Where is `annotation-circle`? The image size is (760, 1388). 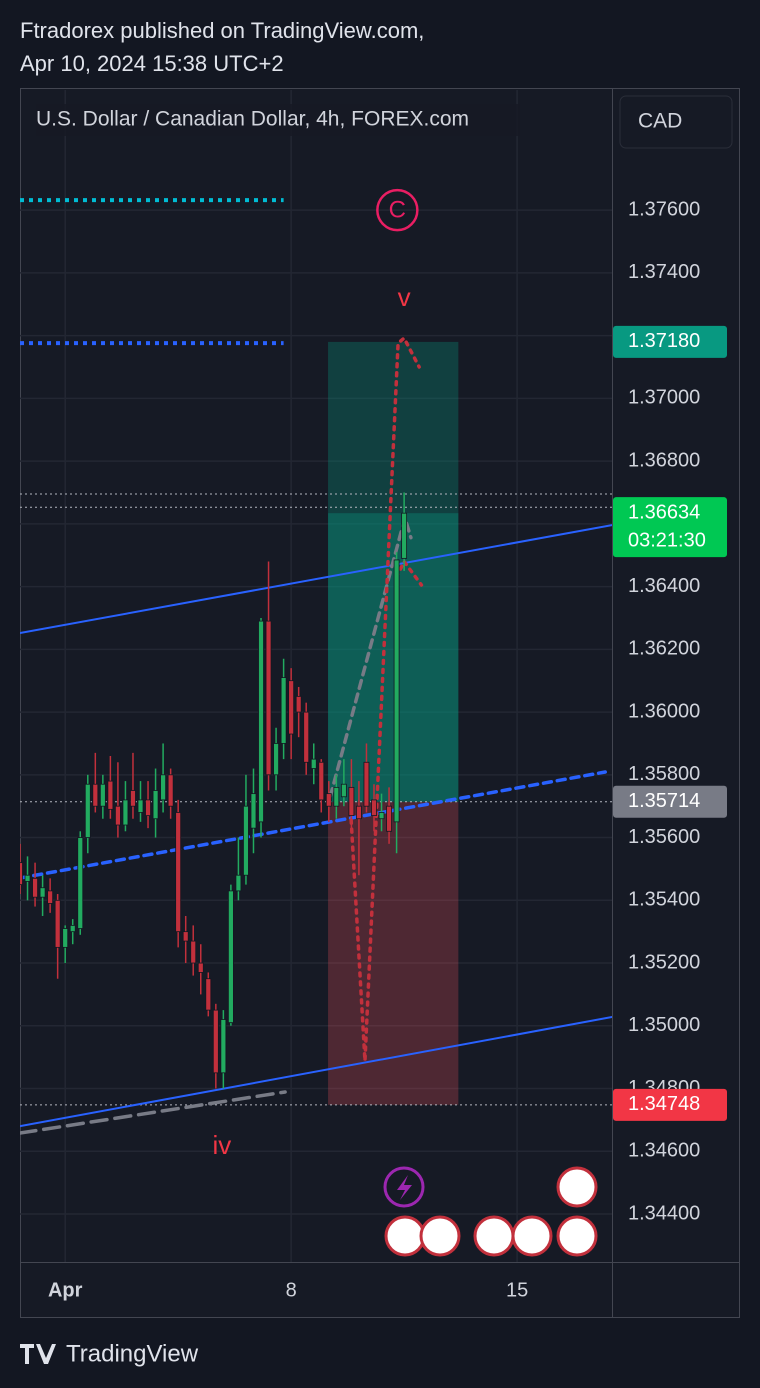
annotation-circle is located at coordinates (397, 210).